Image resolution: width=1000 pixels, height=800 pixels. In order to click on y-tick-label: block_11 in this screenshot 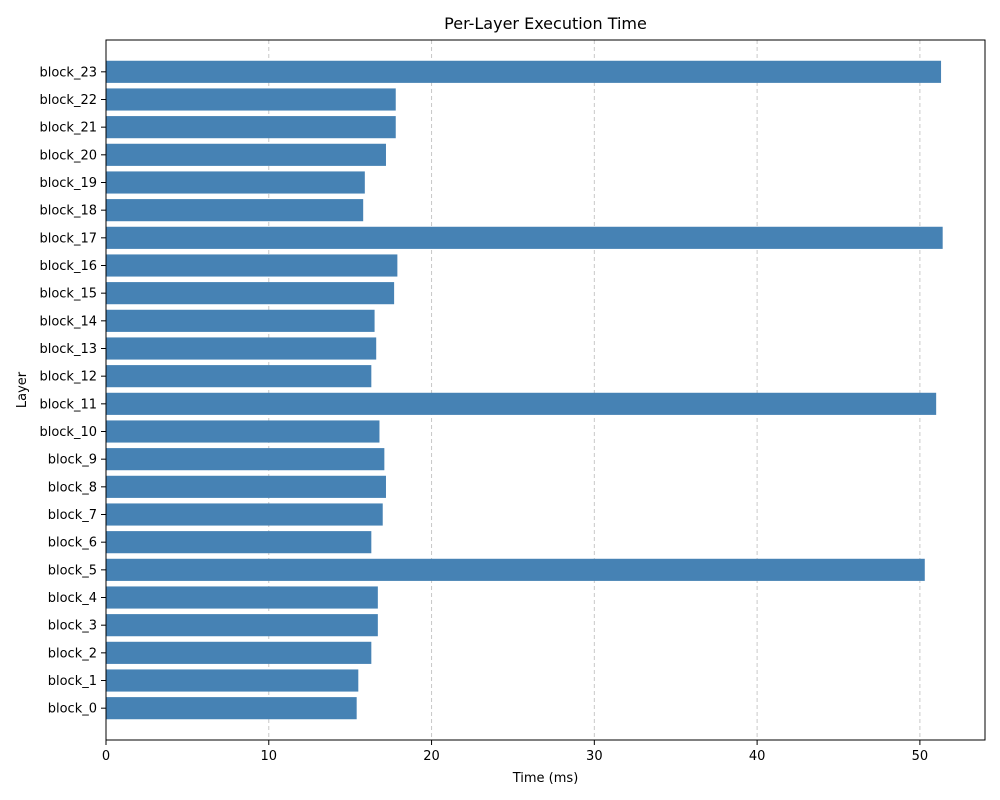, I will do `click(68, 404)`.